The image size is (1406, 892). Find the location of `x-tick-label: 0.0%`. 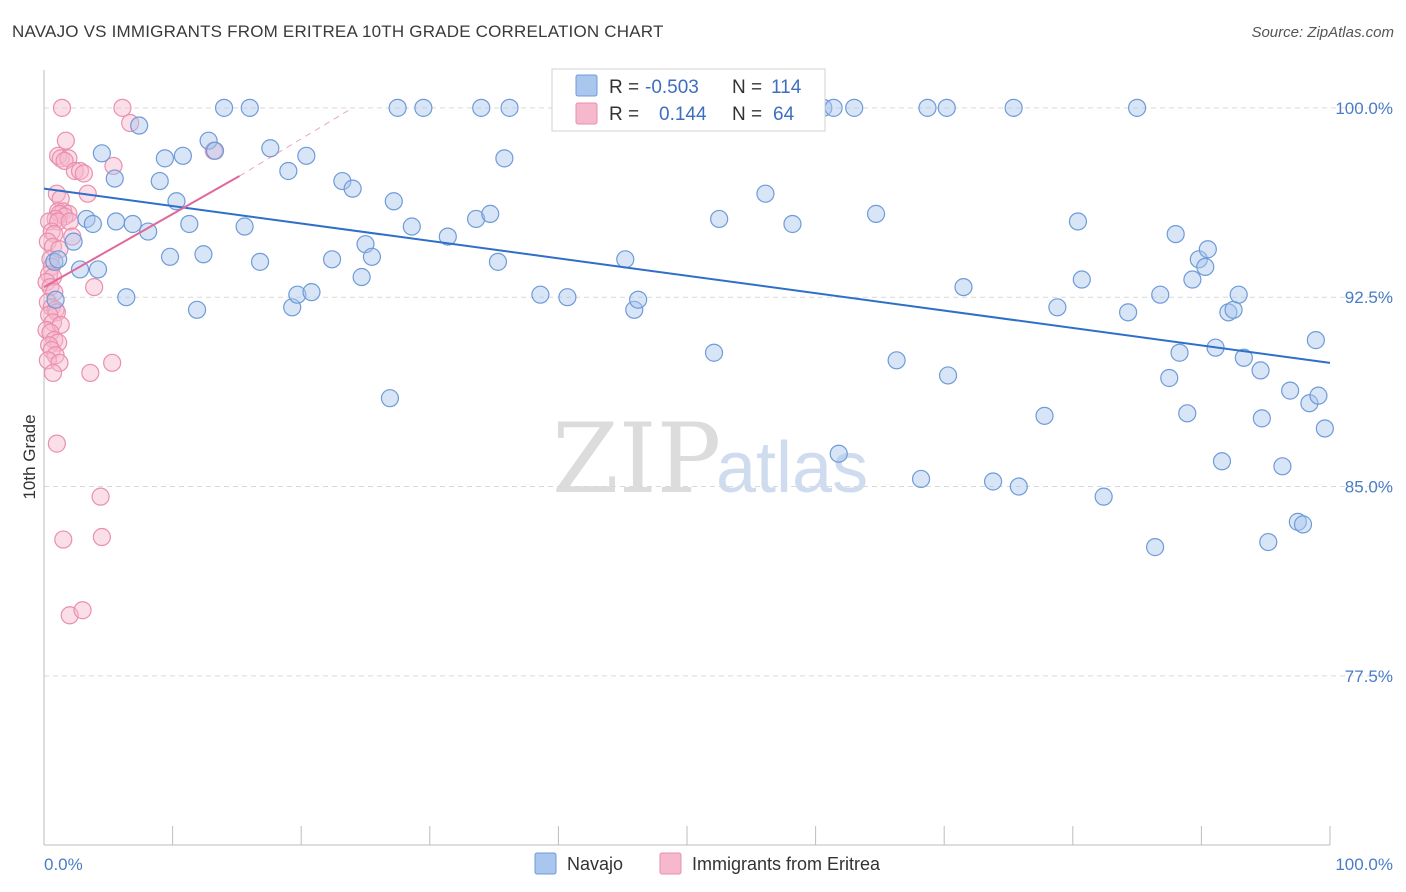

x-tick-label: 0.0% is located at coordinates (63, 864).